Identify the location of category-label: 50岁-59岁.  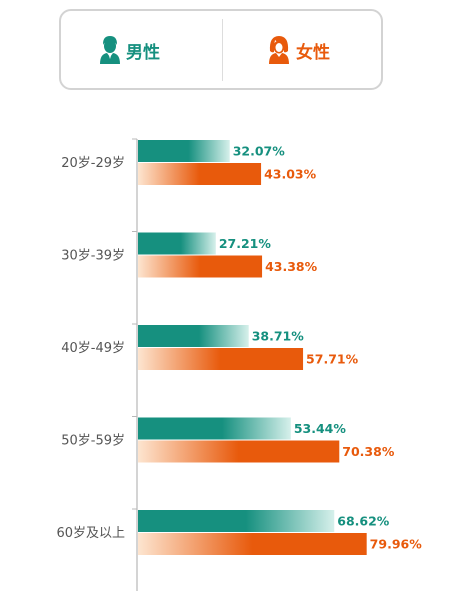
(93, 441).